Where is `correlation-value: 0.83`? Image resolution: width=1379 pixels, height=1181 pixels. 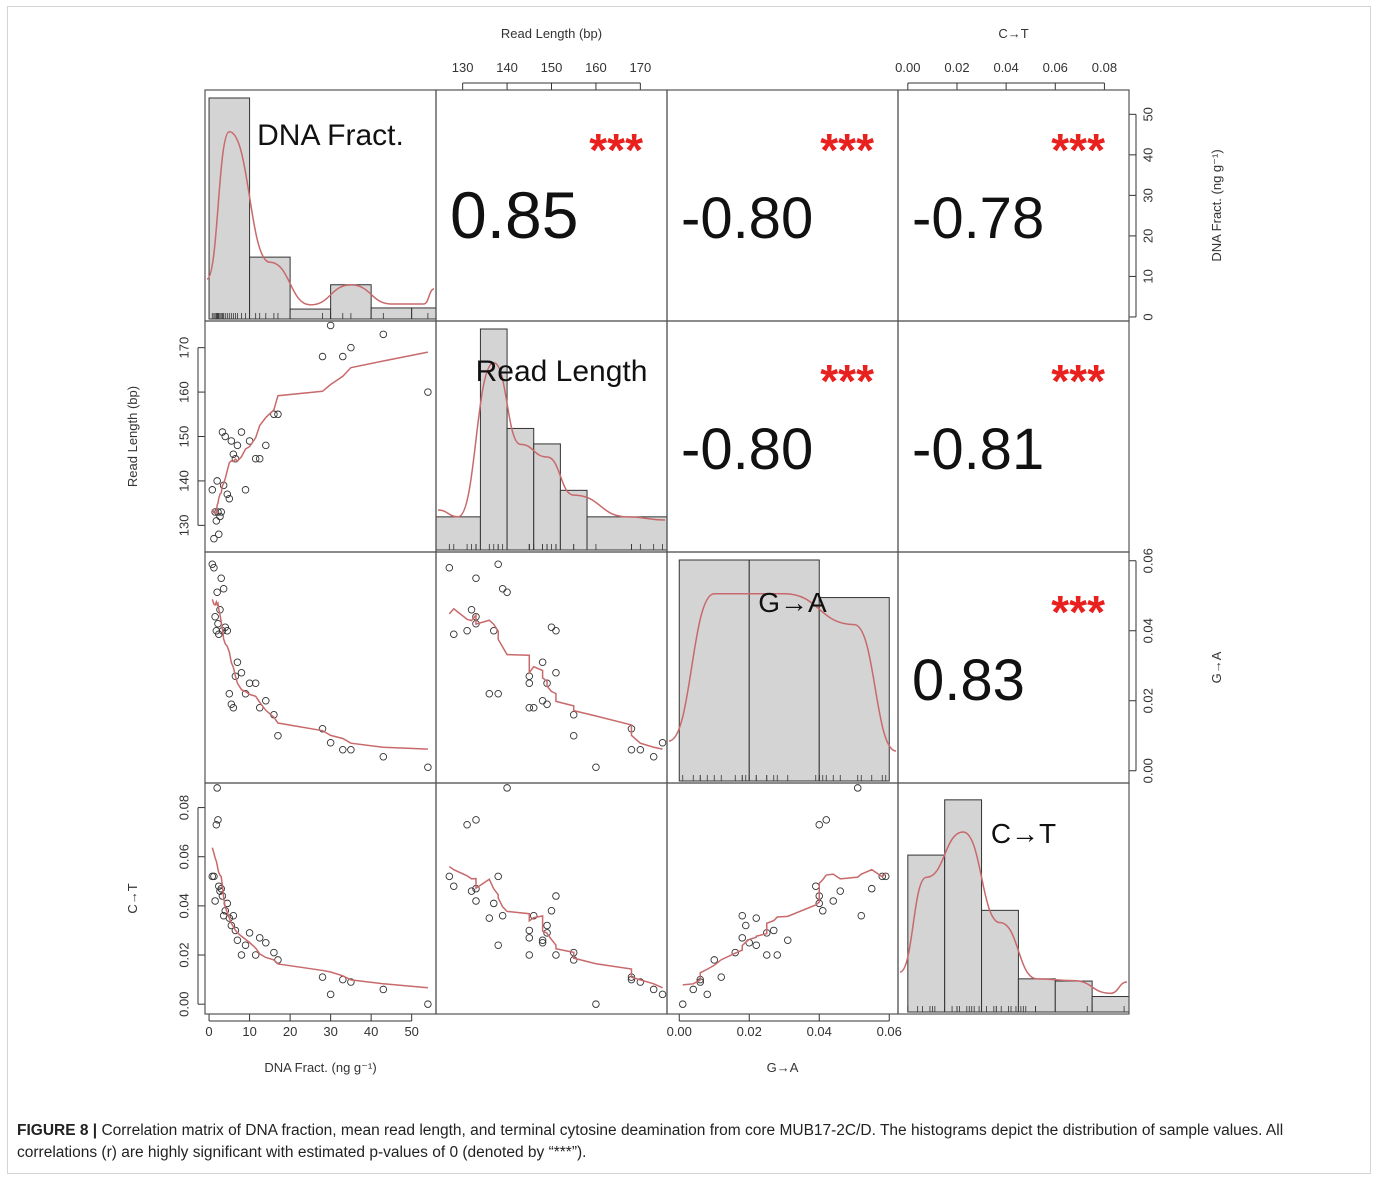
correlation-value: 0.83 is located at coordinates (968, 680).